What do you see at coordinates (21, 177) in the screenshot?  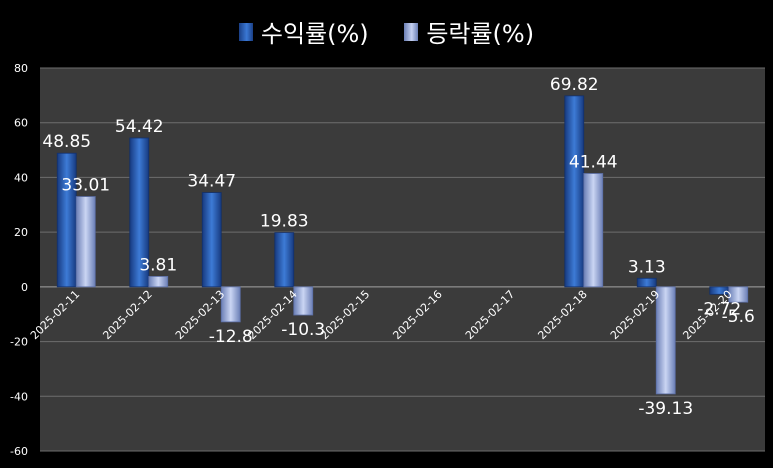 I see `y-tick-label: 40` at bounding box center [21, 177].